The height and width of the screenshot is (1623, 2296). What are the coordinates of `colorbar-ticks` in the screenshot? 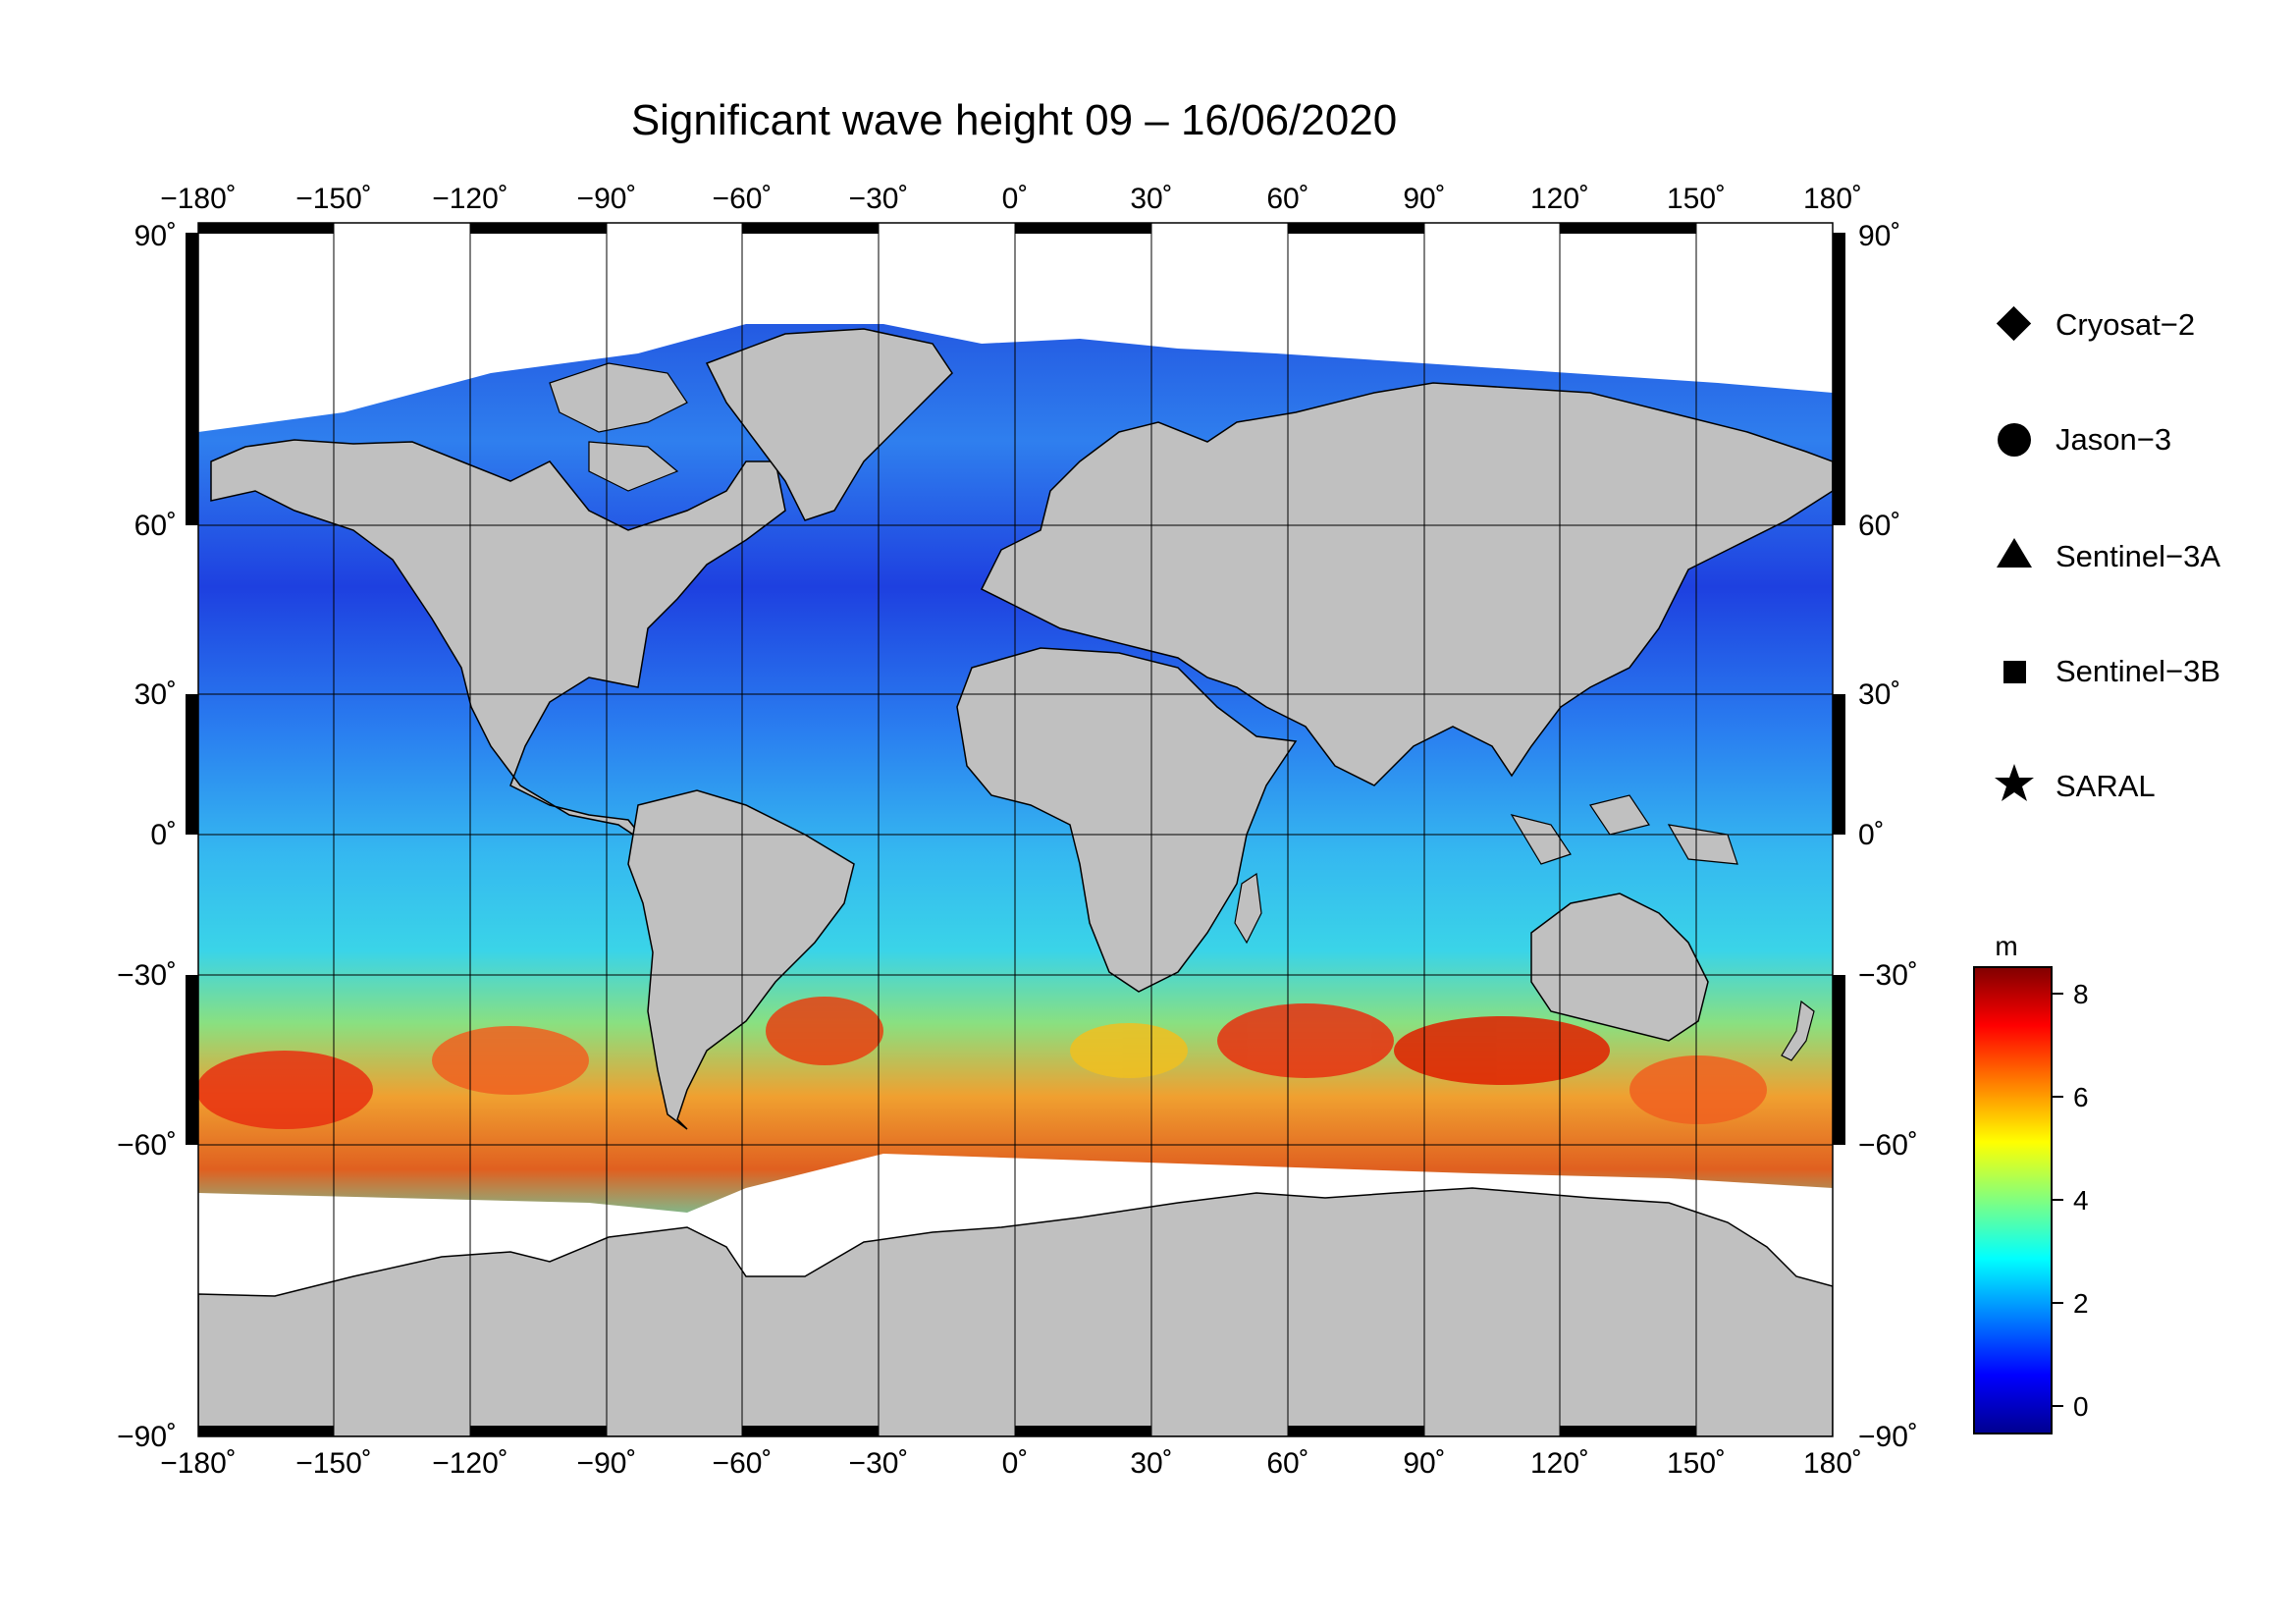 It's located at (2057, 1200).